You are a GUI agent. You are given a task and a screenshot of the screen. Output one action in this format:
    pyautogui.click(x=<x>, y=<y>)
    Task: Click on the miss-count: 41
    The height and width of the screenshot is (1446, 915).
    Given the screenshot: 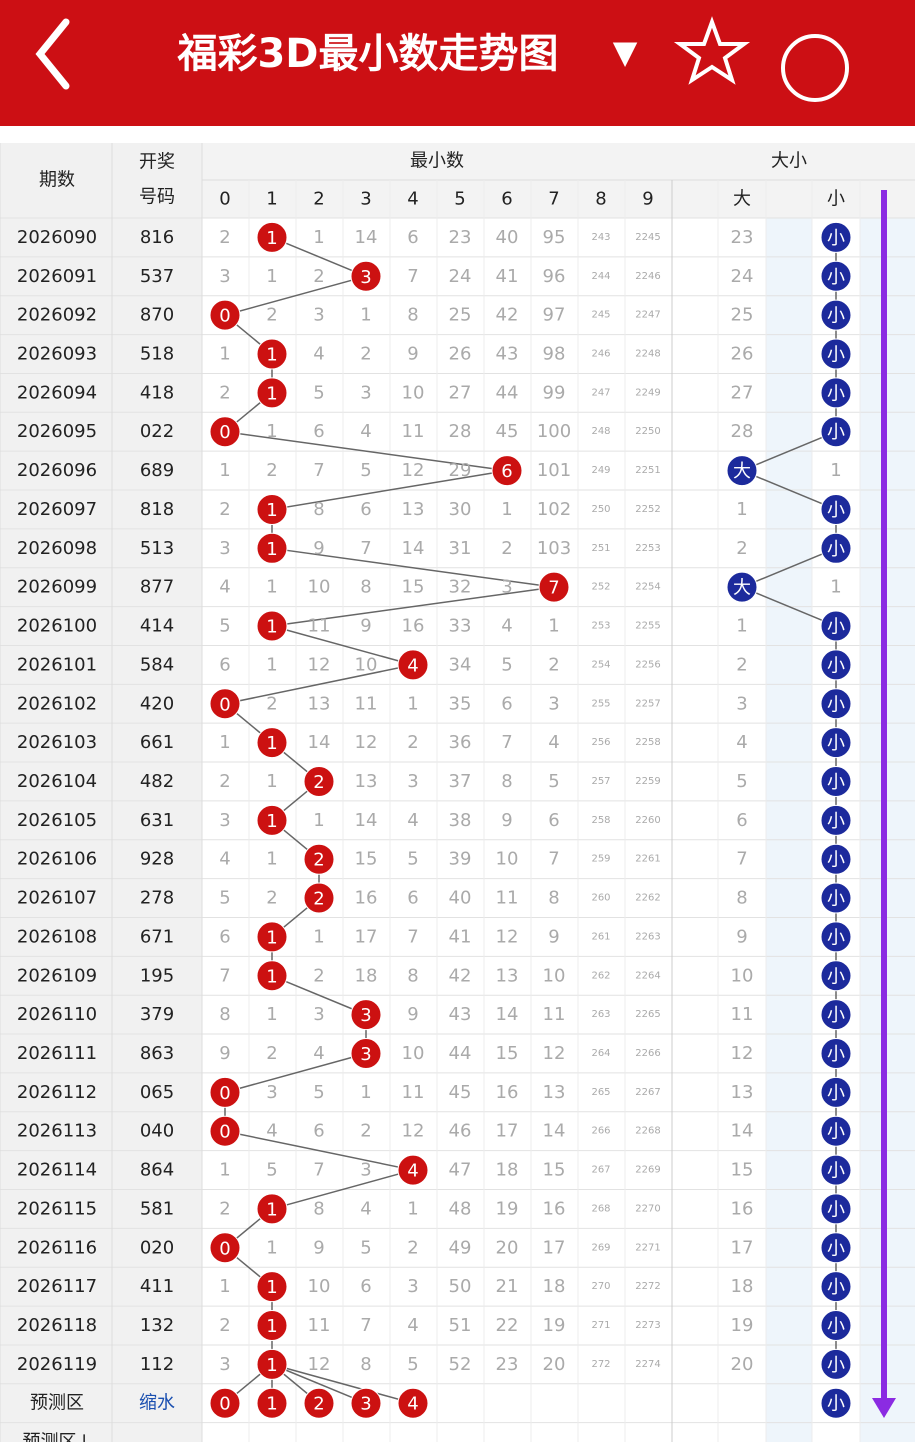 What is the action you would take?
    pyautogui.click(x=460, y=936)
    